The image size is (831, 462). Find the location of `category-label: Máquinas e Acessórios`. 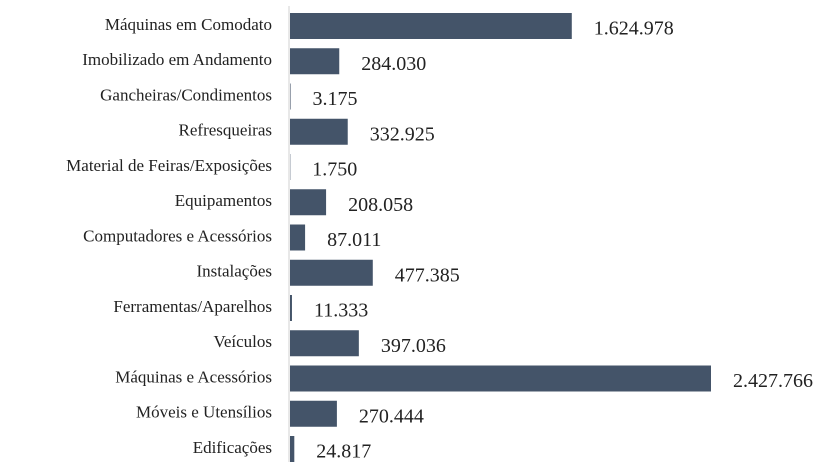

category-label: Máquinas e Acessórios is located at coordinates (193, 376).